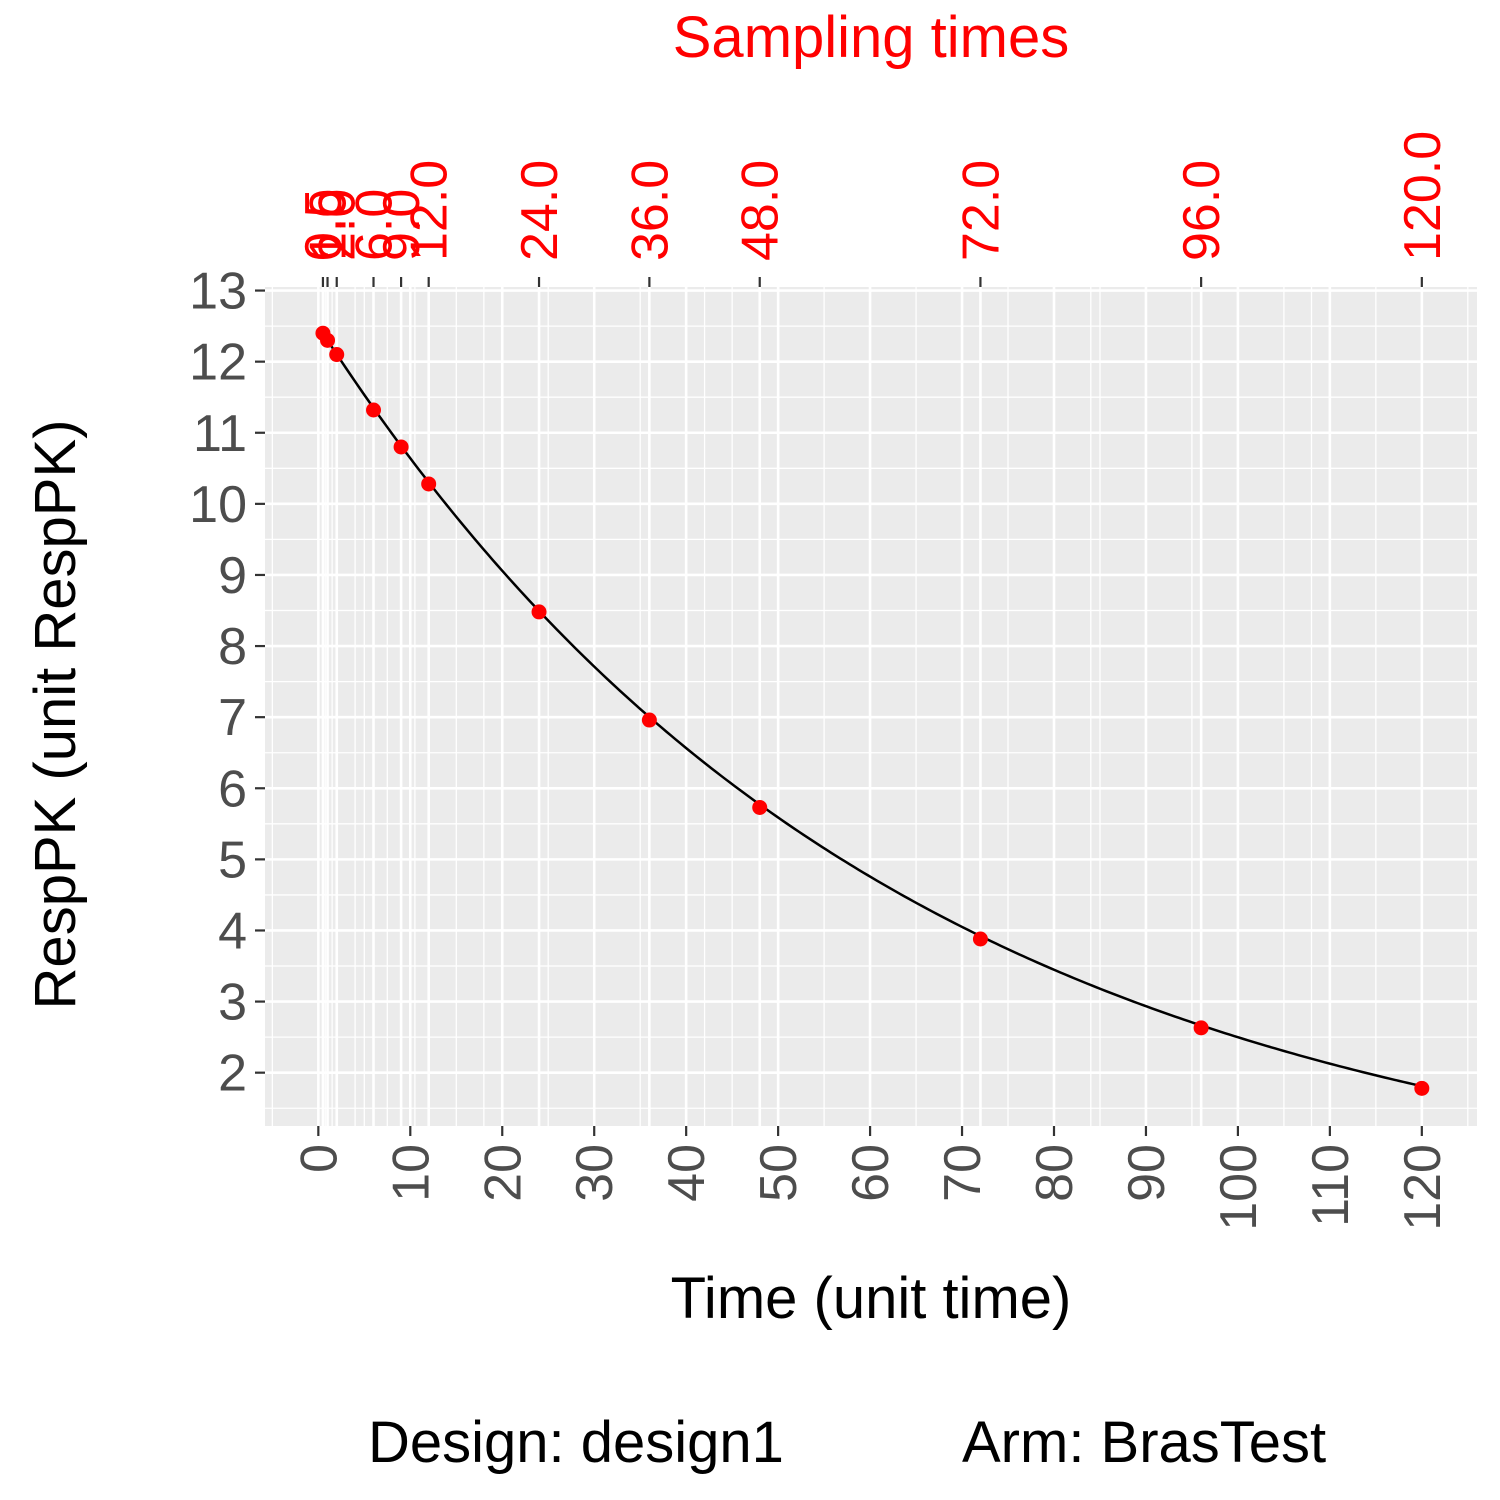  What do you see at coordinates (220, 434) in the screenshot?
I see `y-tick-label: 11` at bounding box center [220, 434].